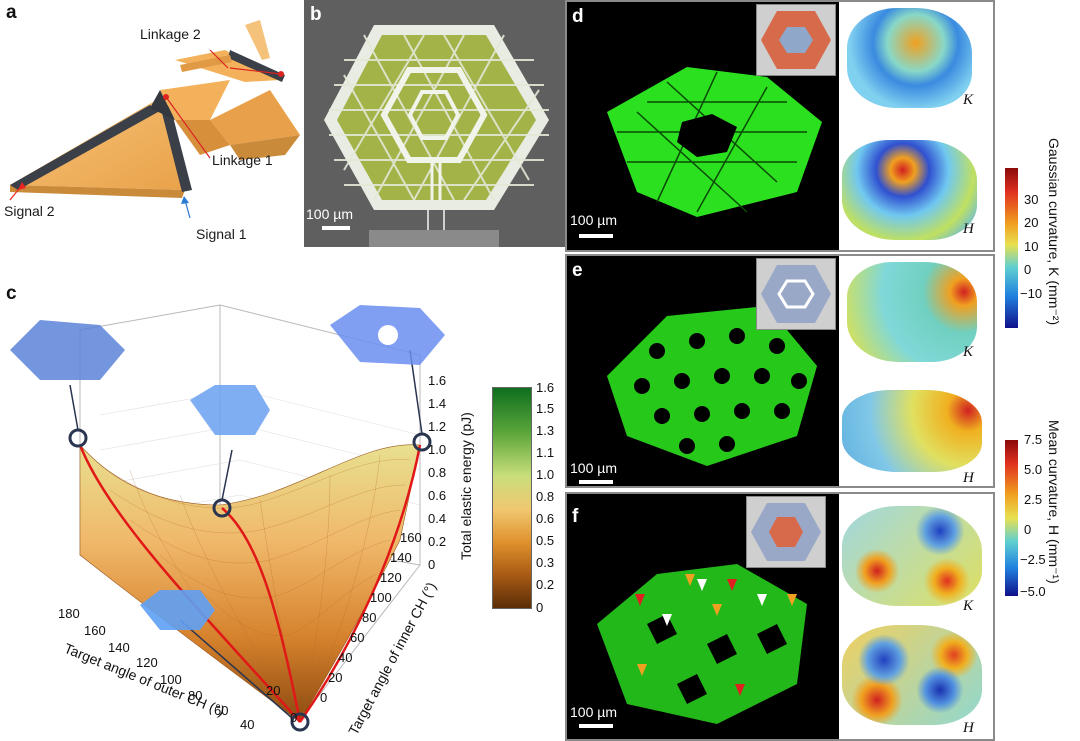  Describe the element at coordinates (437, 449) in the screenshot. I see `z-tick: 1.0` at that location.